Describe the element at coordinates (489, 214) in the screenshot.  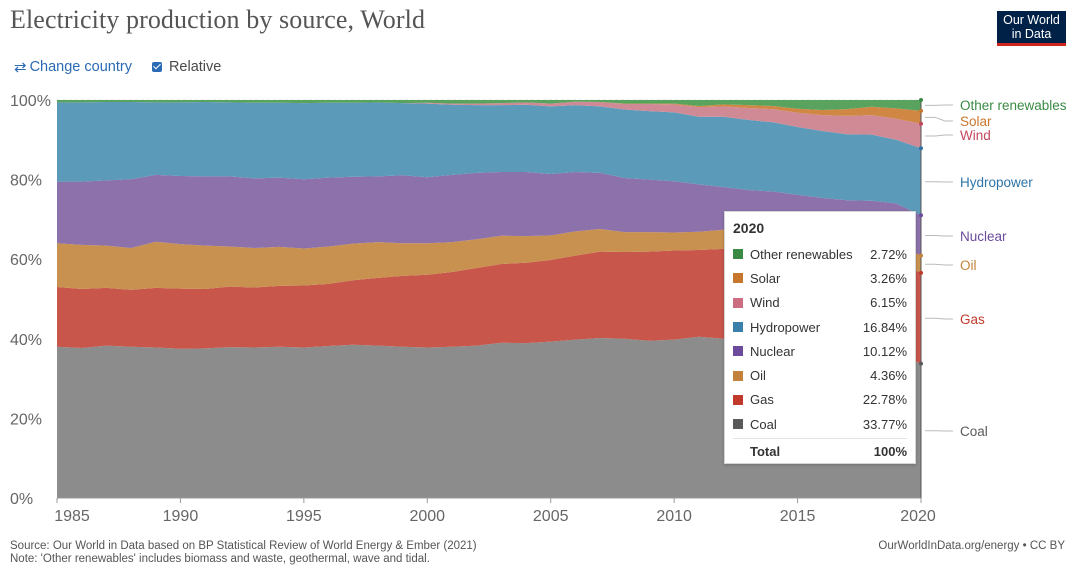
I see `area-nuclear` at that location.